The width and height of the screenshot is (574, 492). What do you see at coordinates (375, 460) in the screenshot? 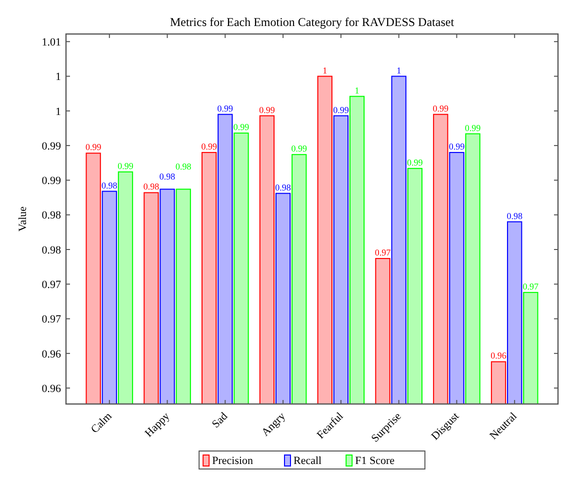
I see `legend-label: F1 Score` at bounding box center [375, 460].